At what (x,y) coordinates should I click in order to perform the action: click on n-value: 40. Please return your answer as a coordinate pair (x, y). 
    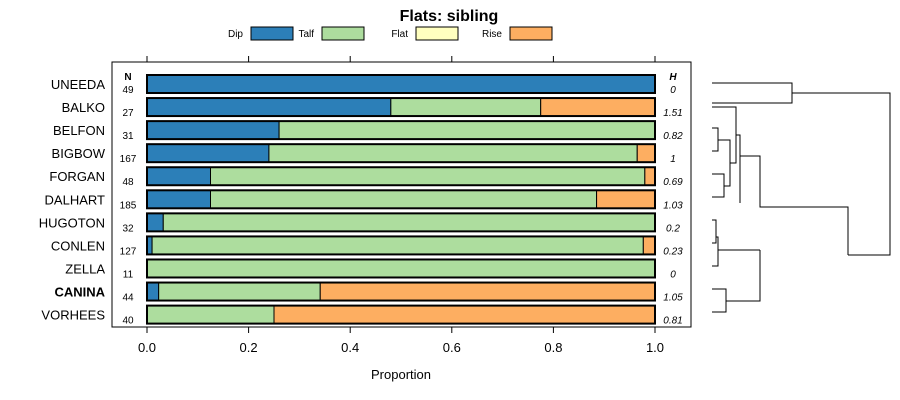
    Looking at the image, I should click on (128, 321).